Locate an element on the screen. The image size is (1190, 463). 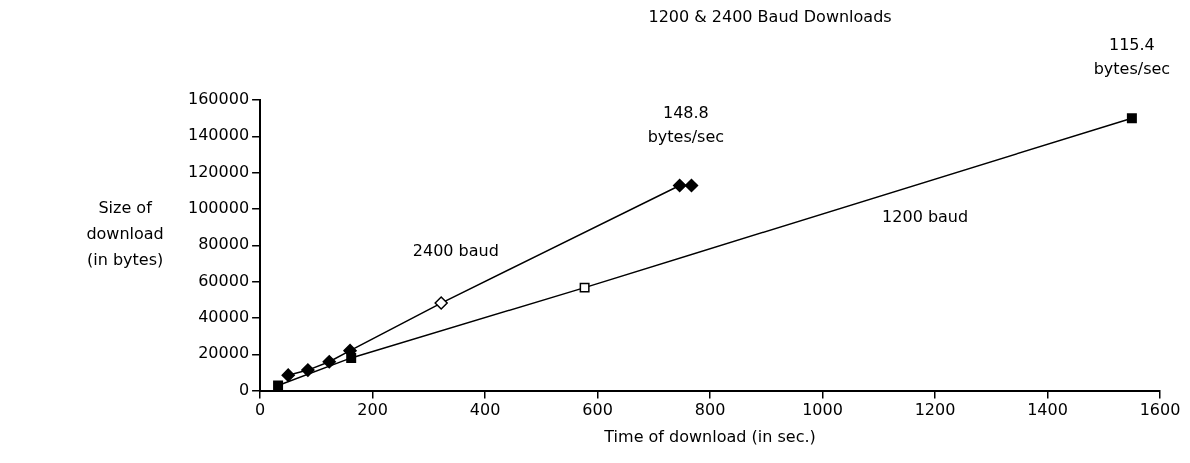
y-tick-label: 20000 is located at coordinates (224, 353).